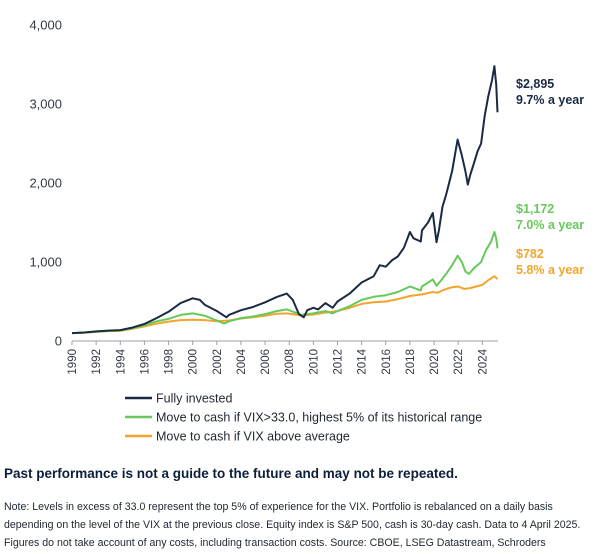 Image resolution: width=600 pixels, height=554 pixels. What do you see at coordinates (411, 362) in the screenshot?
I see `x-tick-label: 2018` at bounding box center [411, 362].